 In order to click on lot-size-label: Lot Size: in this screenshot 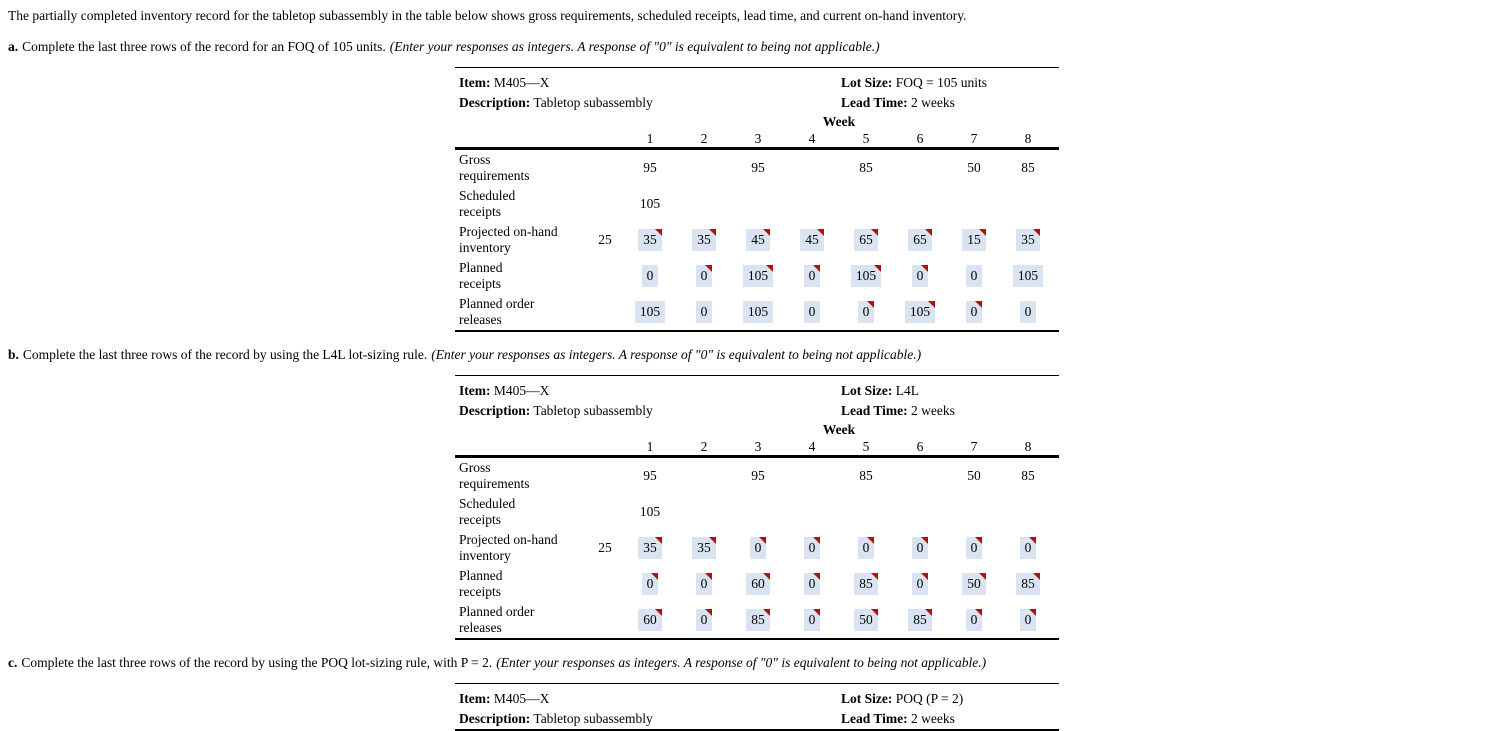, I will do `click(867, 390)`.